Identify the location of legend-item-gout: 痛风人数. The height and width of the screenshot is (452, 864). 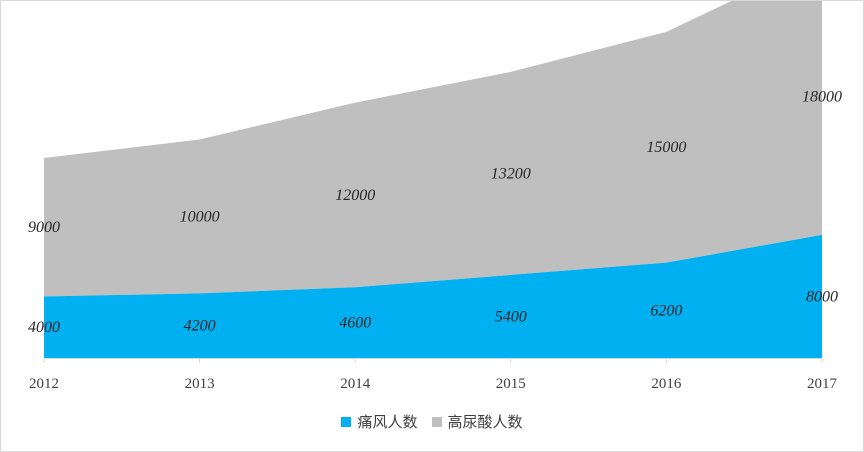
(379, 421).